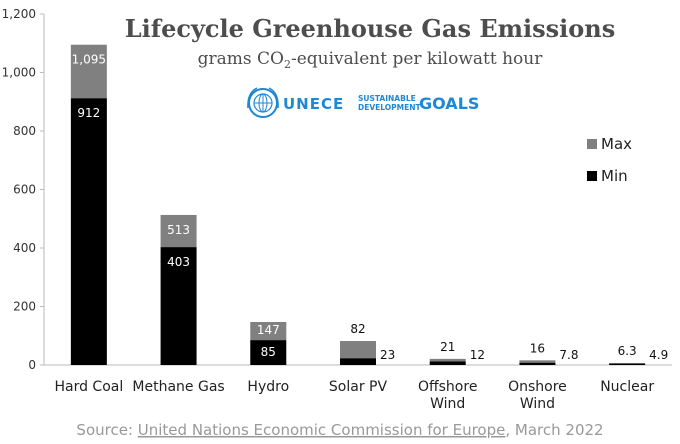  Describe the element at coordinates (417, 59) in the screenshot. I see `subtitle-post: -equivalent per kilowatt hour` at that location.